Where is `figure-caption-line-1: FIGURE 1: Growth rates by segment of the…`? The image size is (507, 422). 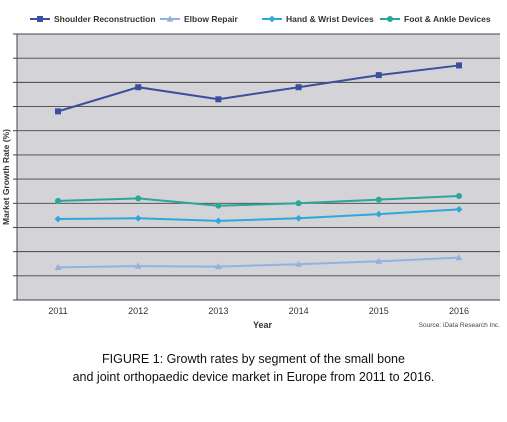 figure-caption-line-1: FIGURE 1: Growth rates by segment of the… is located at coordinates (253, 359).